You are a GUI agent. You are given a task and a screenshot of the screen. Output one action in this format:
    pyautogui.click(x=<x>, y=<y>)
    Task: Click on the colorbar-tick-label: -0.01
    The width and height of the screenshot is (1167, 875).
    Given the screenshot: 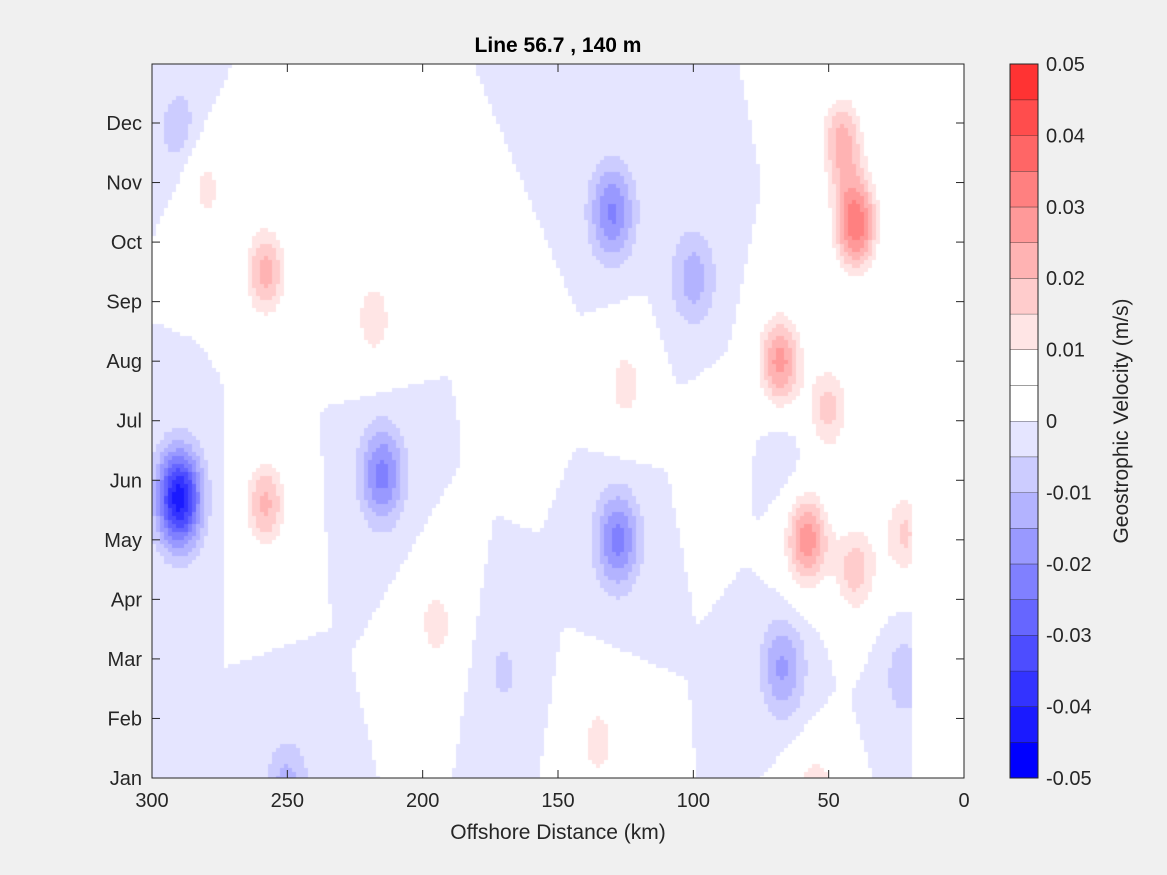 What is the action you would take?
    pyautogui.click(x=1069, y=493)
    